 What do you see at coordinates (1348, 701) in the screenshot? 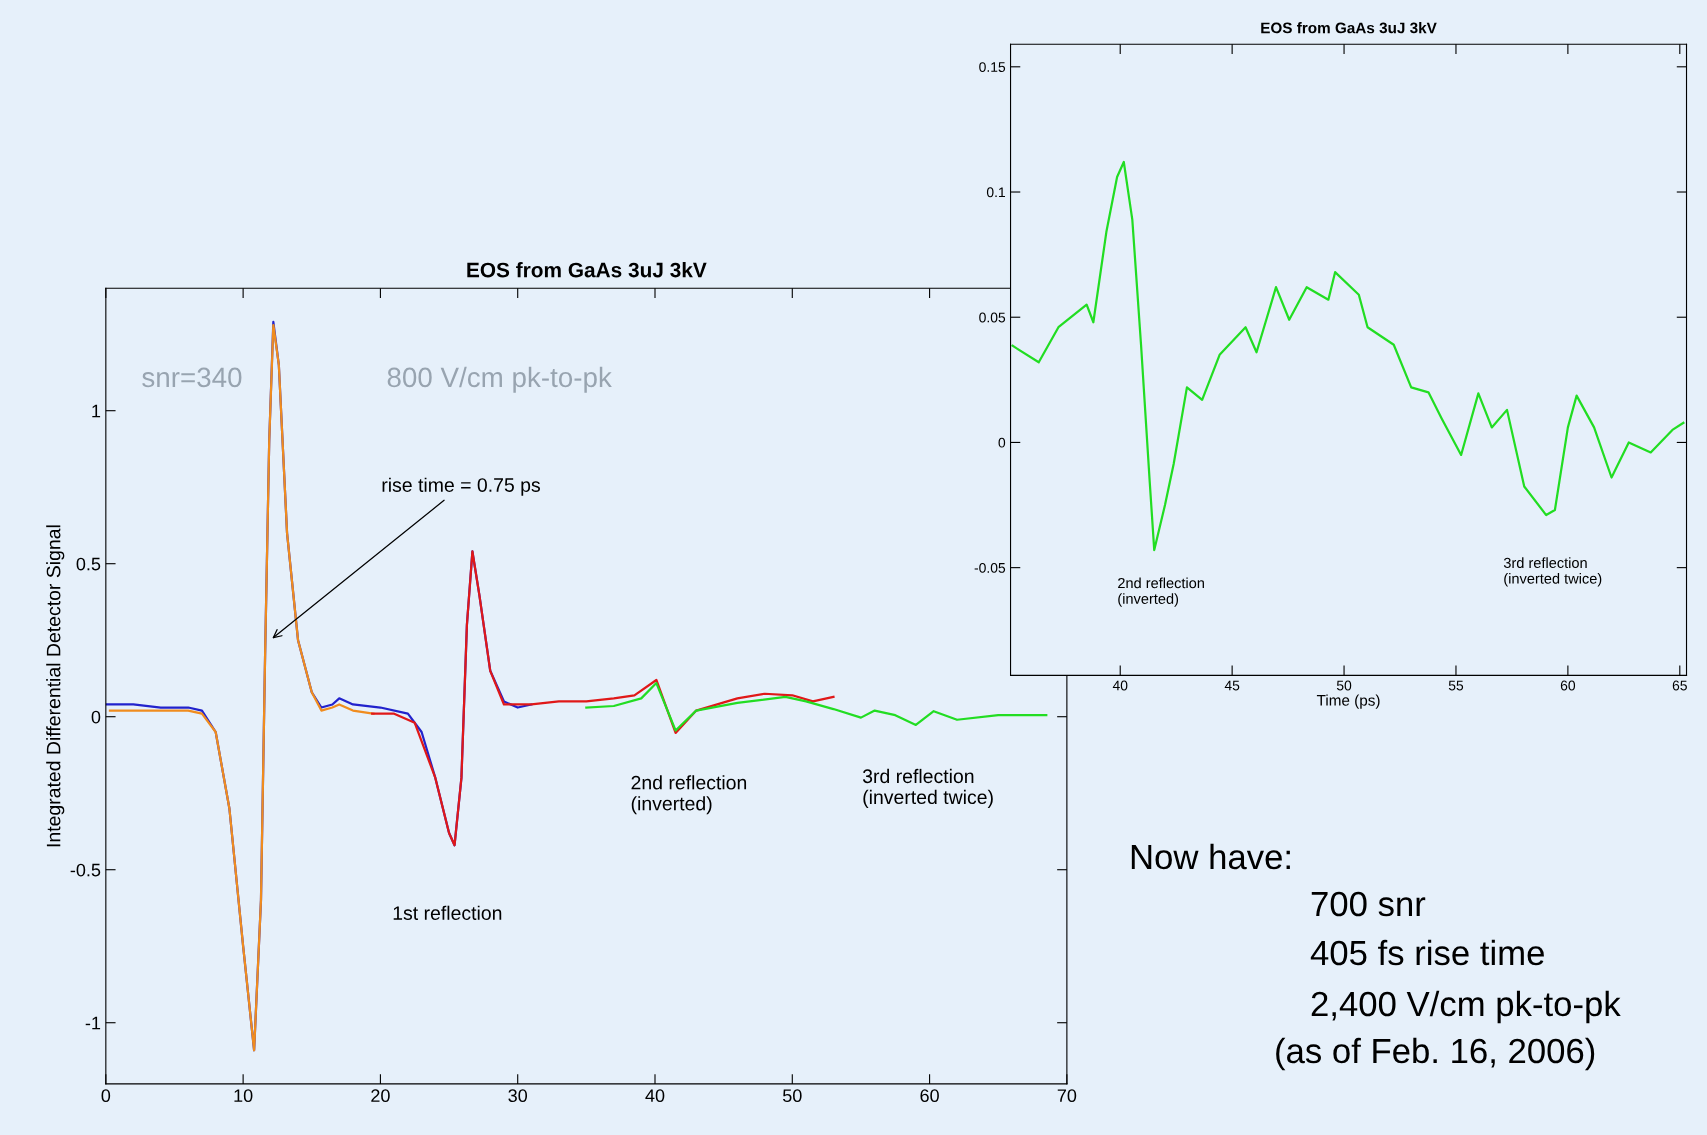
I see `x-axis-title: Time (ps)` at bounding box center [1348, 701].